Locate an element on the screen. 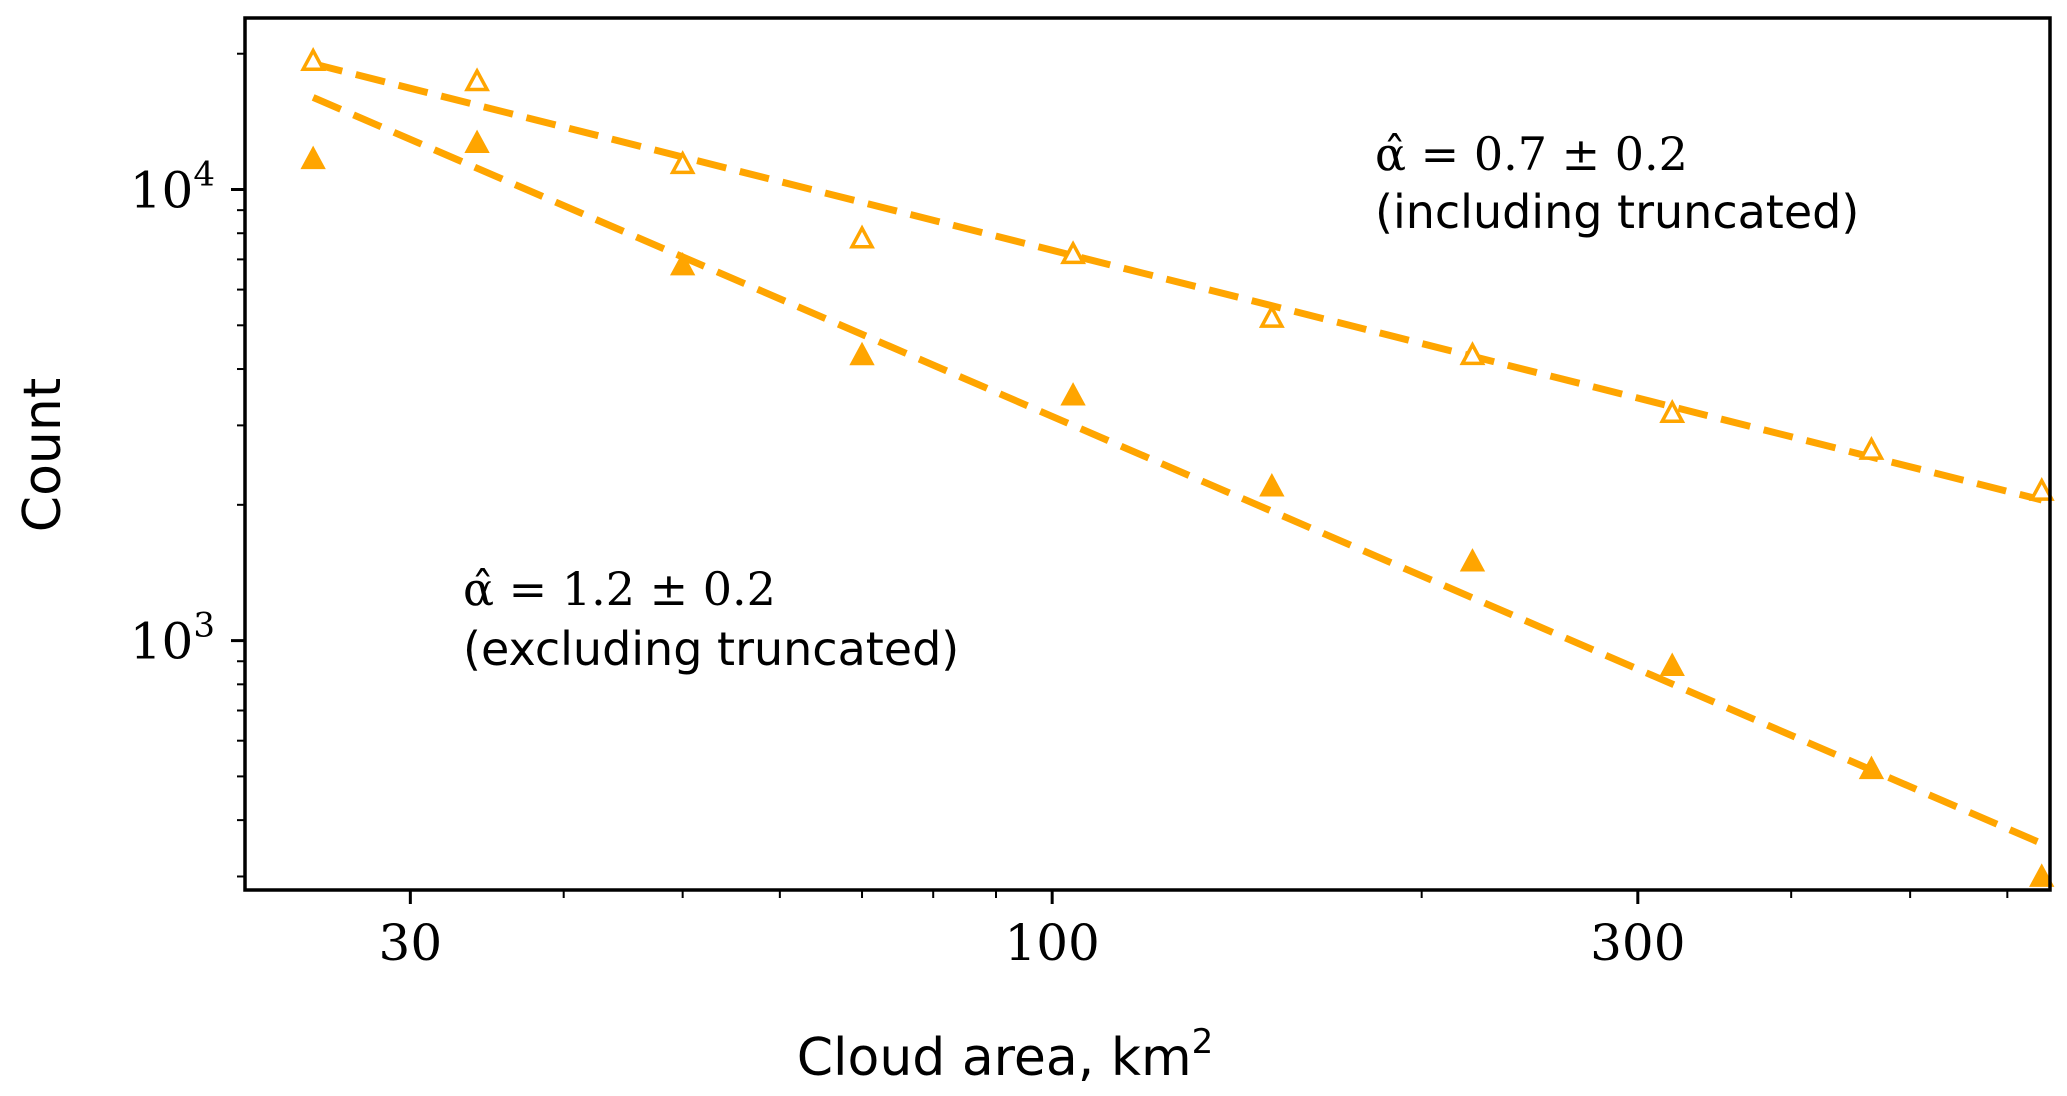  annotation-upper-text: (including truncated) is located at coordinates (1617, 212).